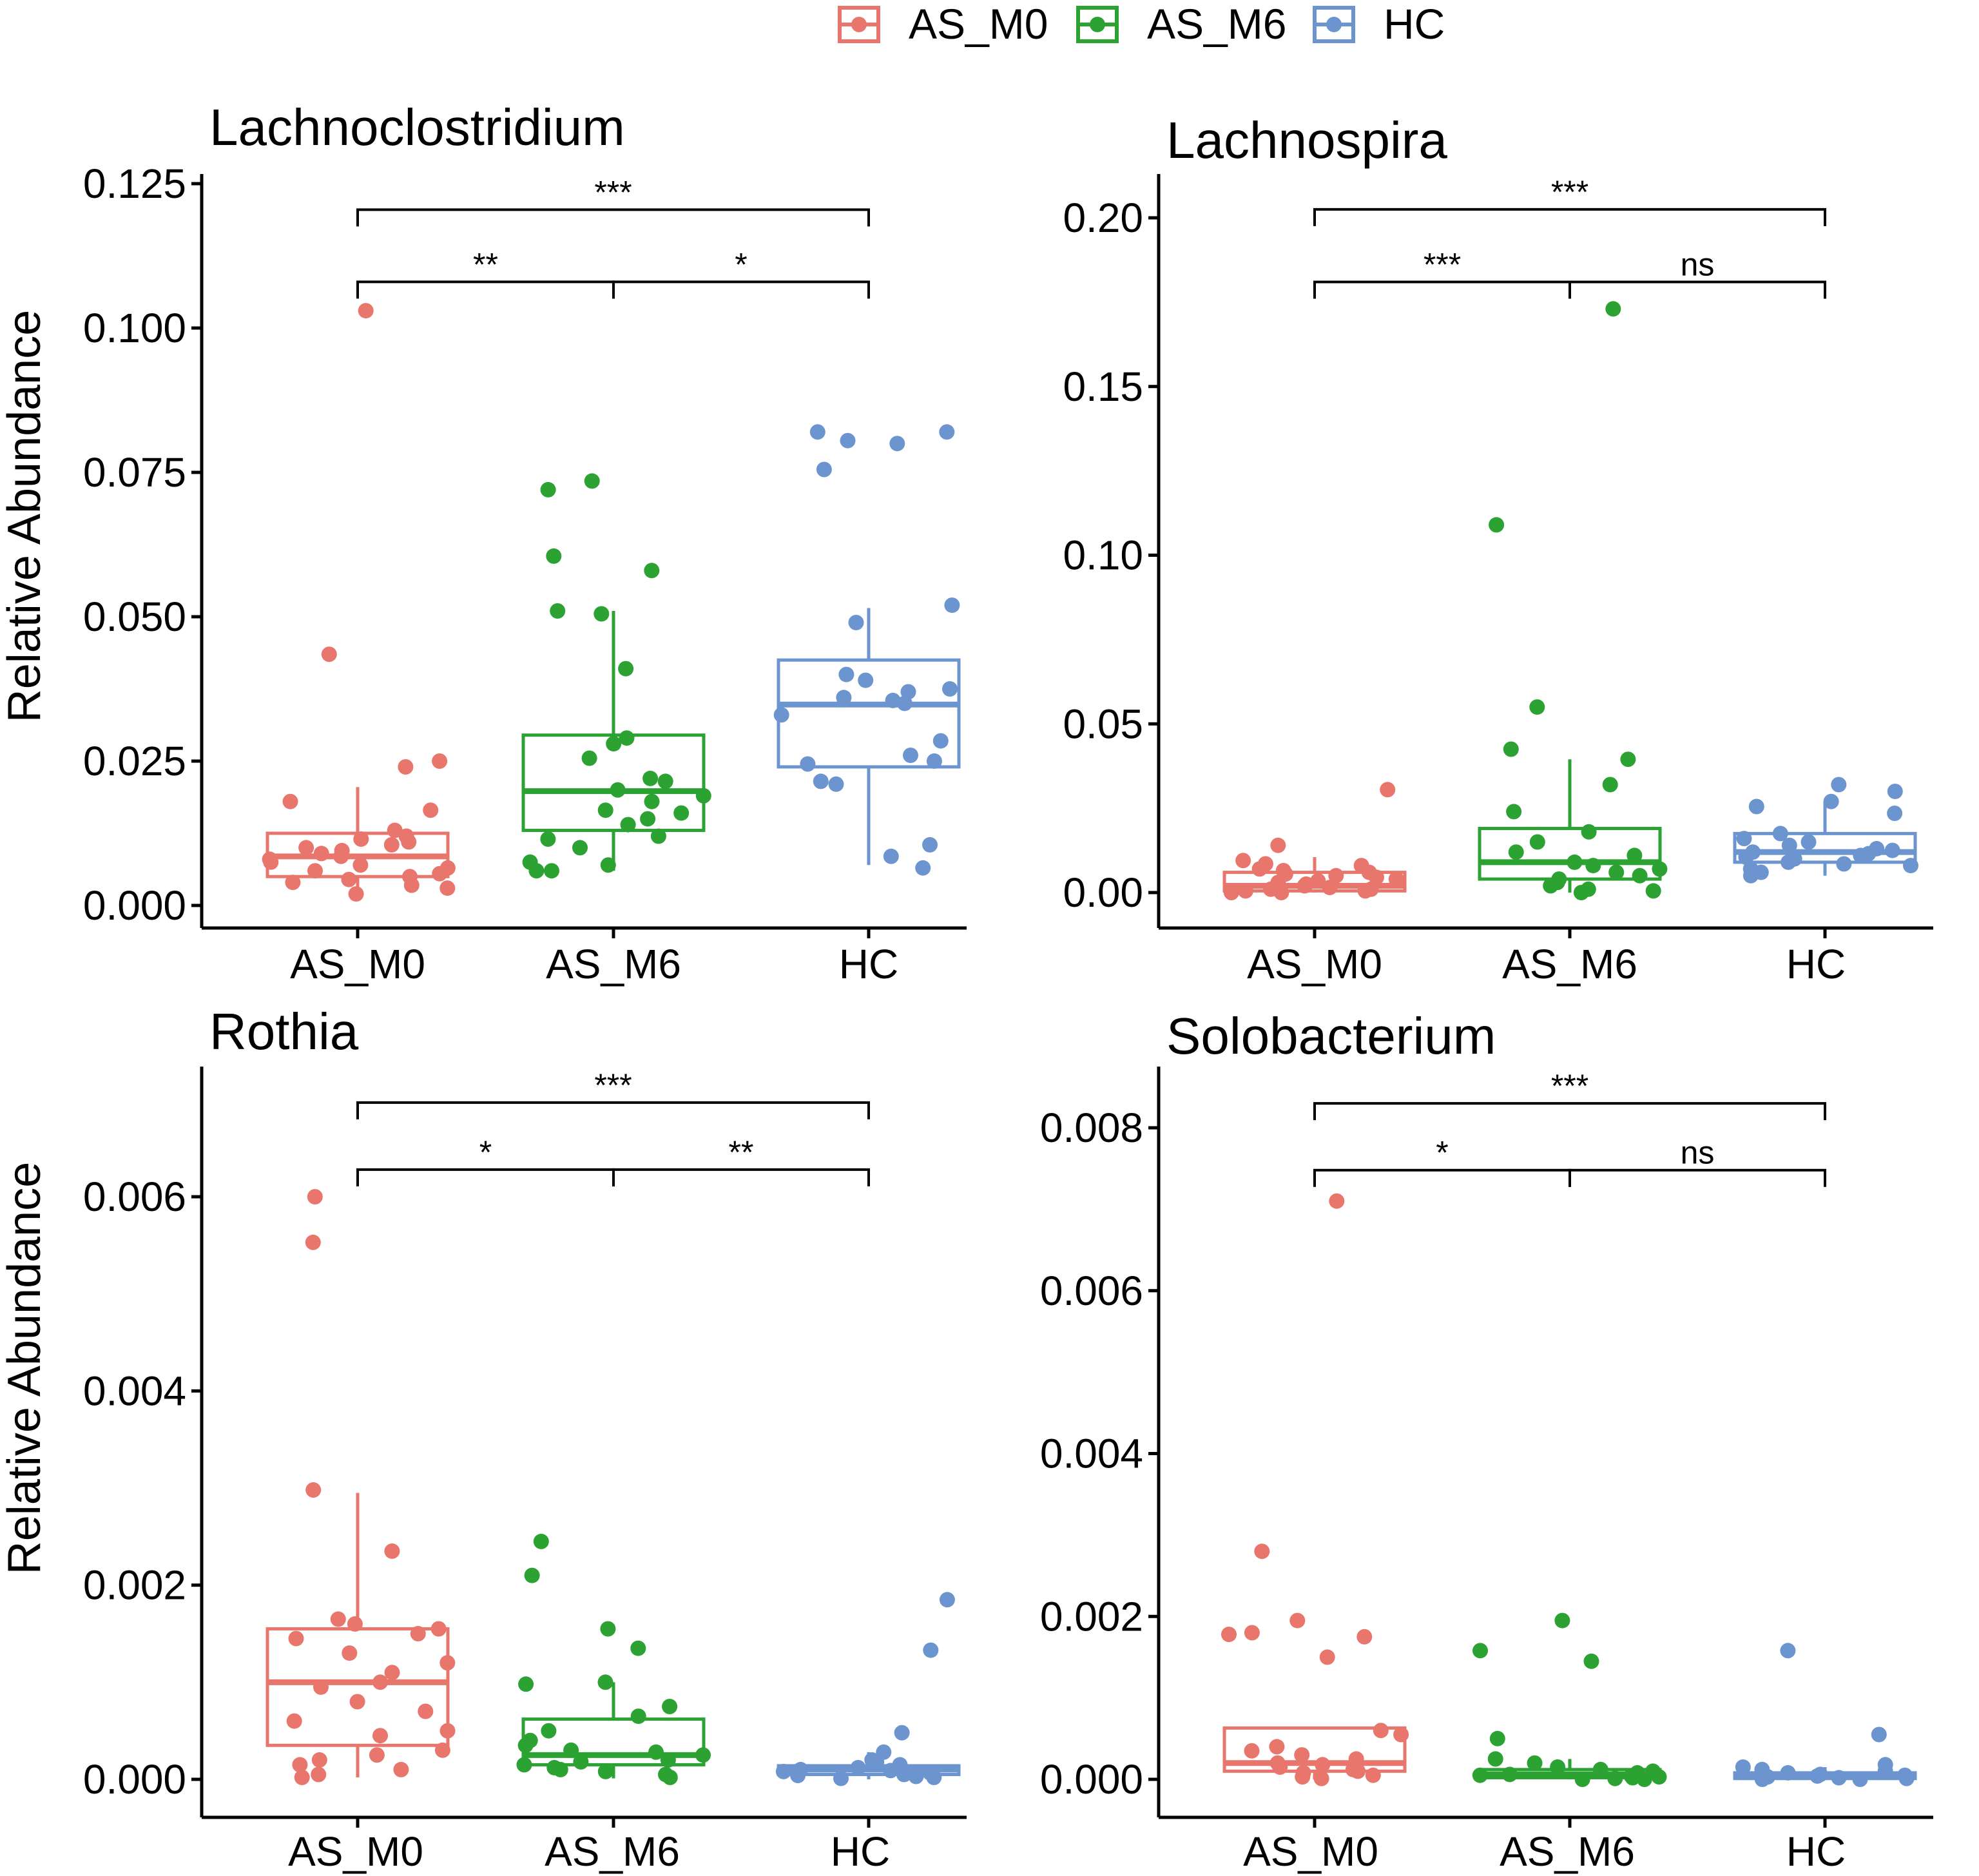 This screenshot has width=1979, height=1876. I want to click on significance-labels: *** * **, so click(616, 1118).